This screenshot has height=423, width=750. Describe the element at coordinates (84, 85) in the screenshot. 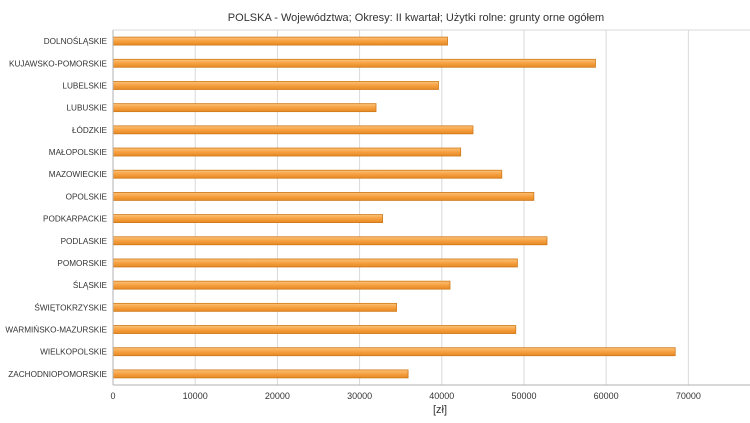

I see `category-label: LUBELSKIE` at that location.